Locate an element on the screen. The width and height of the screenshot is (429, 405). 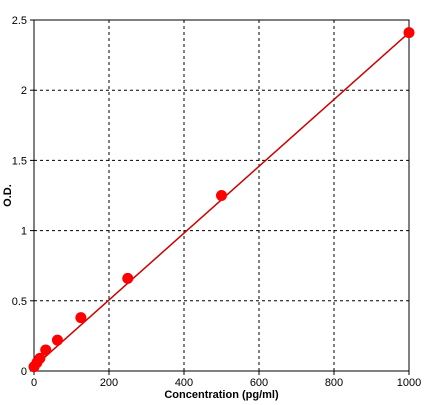
x-tick-label: 800 is located at coordinates (334, 383).